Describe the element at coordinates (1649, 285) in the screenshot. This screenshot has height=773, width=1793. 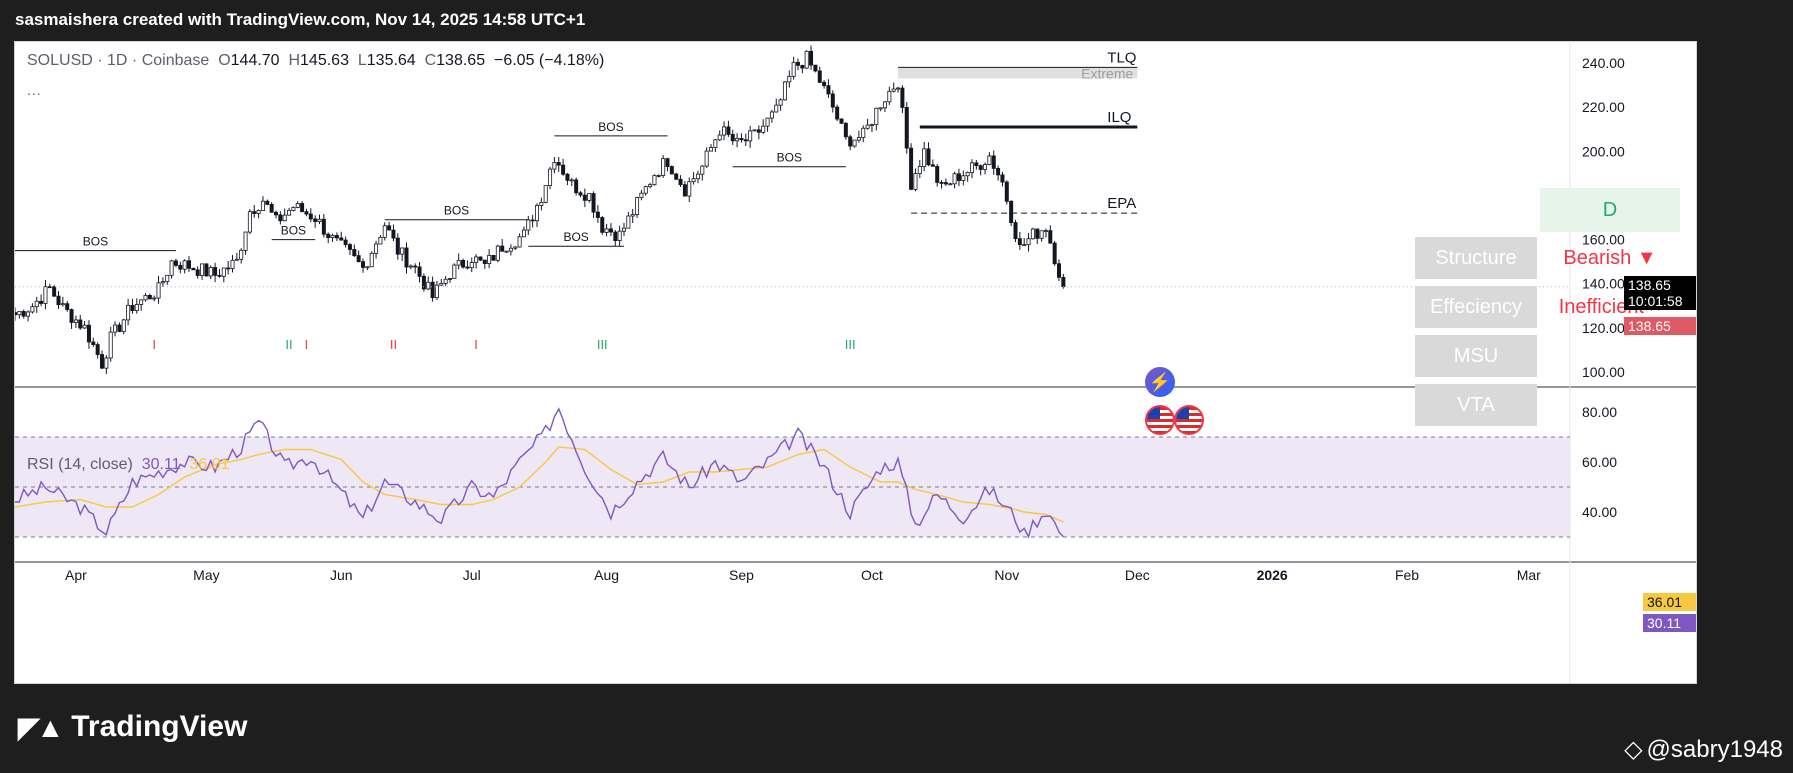
I see `last-price-value: 138.65` at that location.